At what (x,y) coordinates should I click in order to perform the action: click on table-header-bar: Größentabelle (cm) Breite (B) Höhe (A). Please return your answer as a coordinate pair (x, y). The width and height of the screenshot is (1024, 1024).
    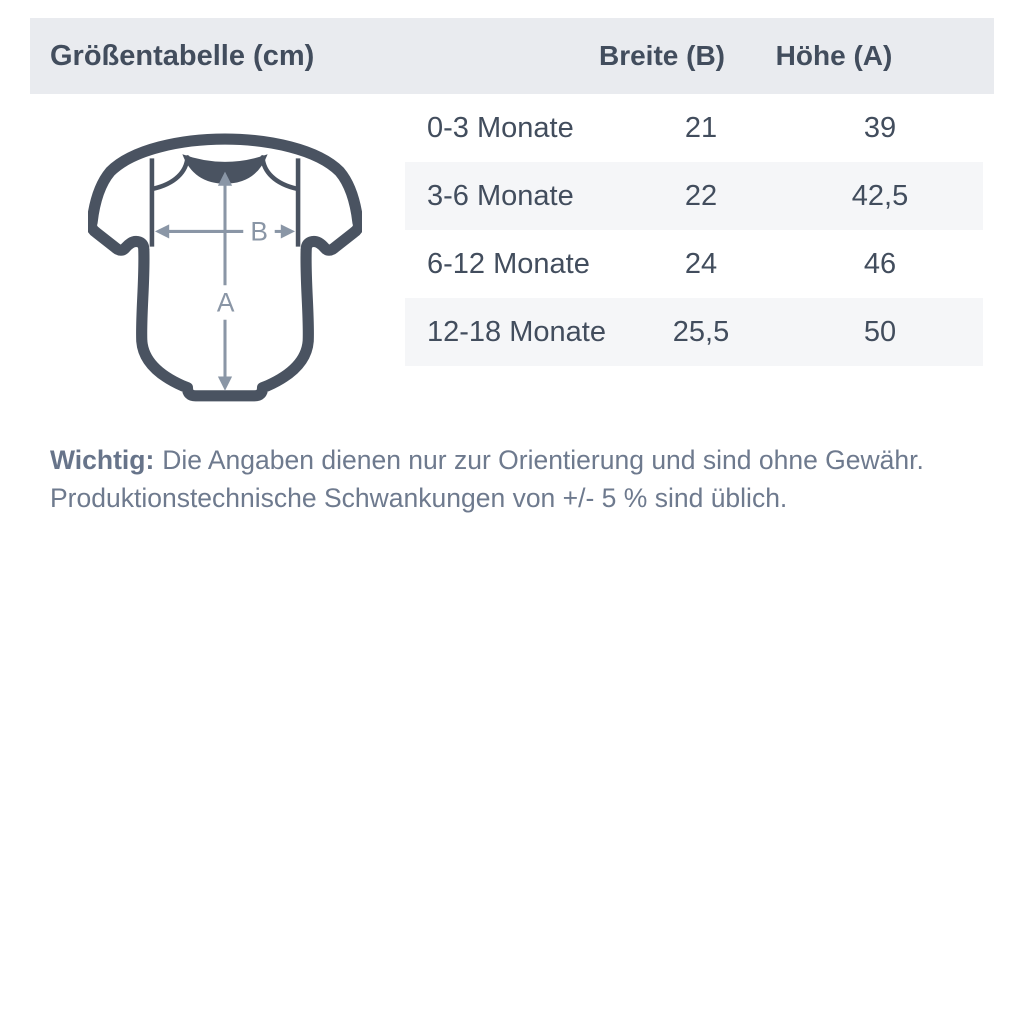
    Looking at the image, I should click on (512, 56).